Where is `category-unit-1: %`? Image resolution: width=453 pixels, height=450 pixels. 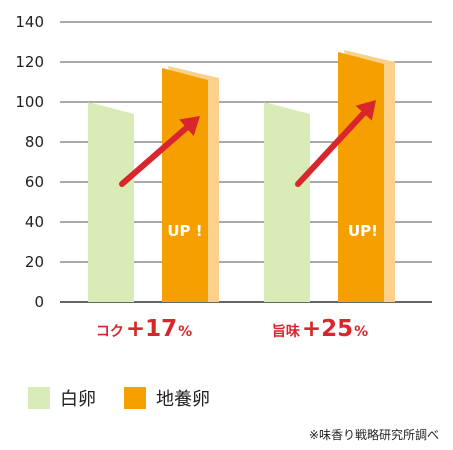 category-unit-1: % is located at coordinates (361, 332).